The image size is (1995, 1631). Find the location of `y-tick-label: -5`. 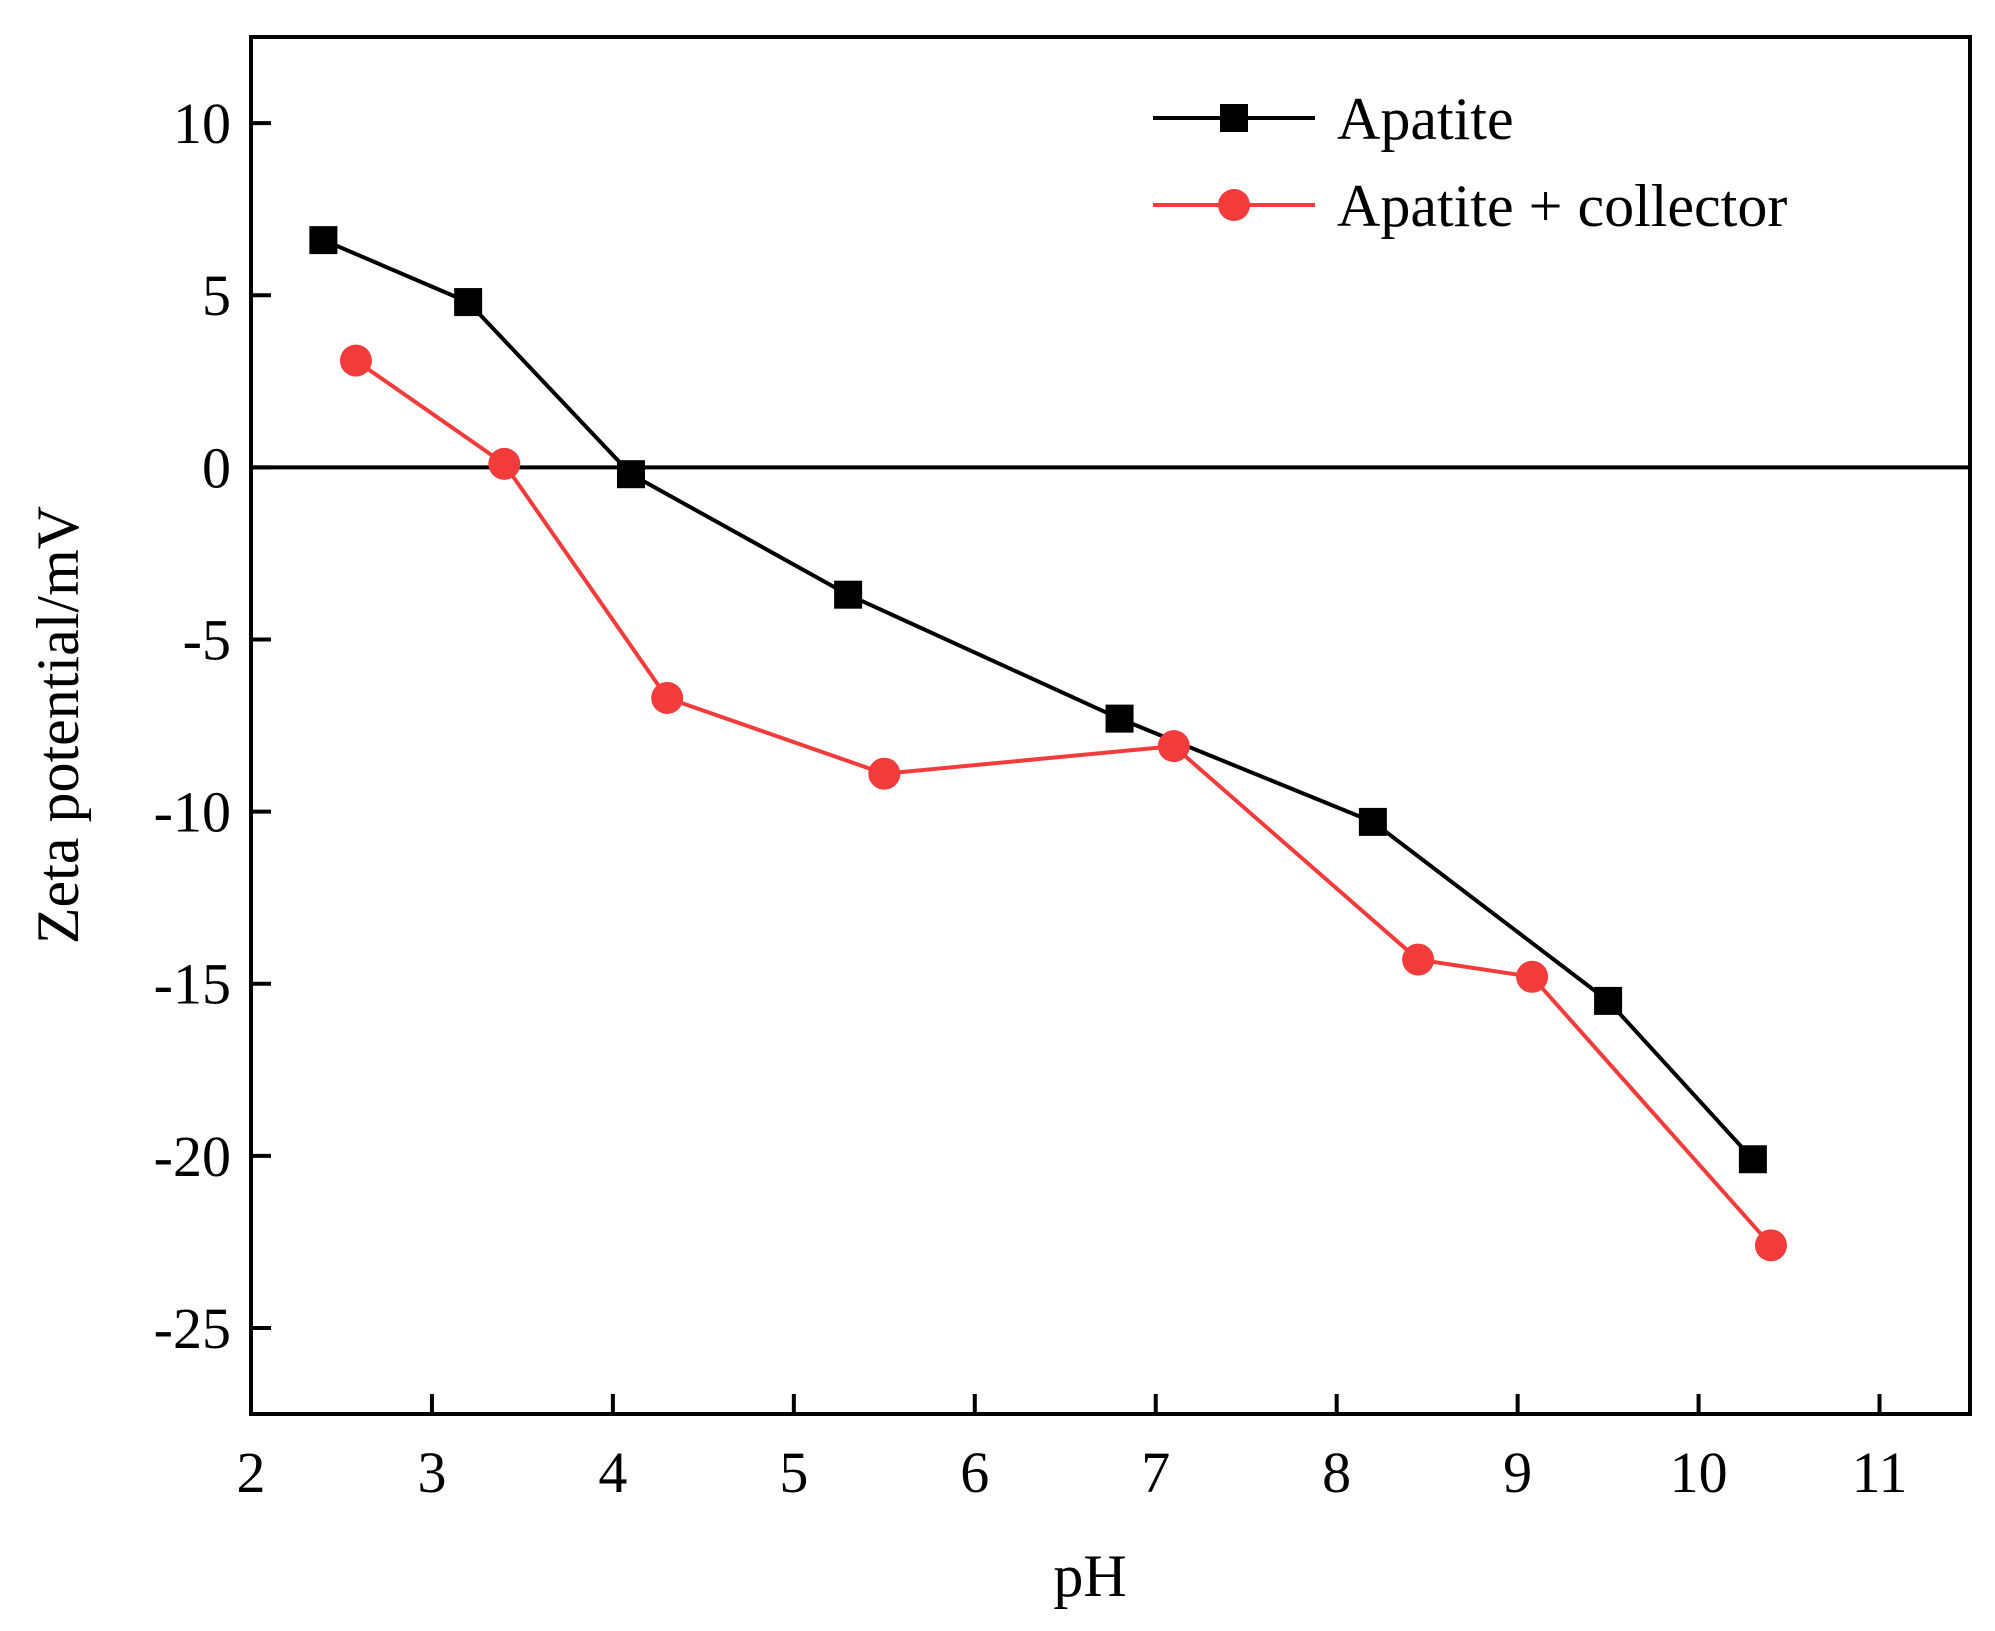

y-tick-label: -5 is located at coordinates (207, 639).